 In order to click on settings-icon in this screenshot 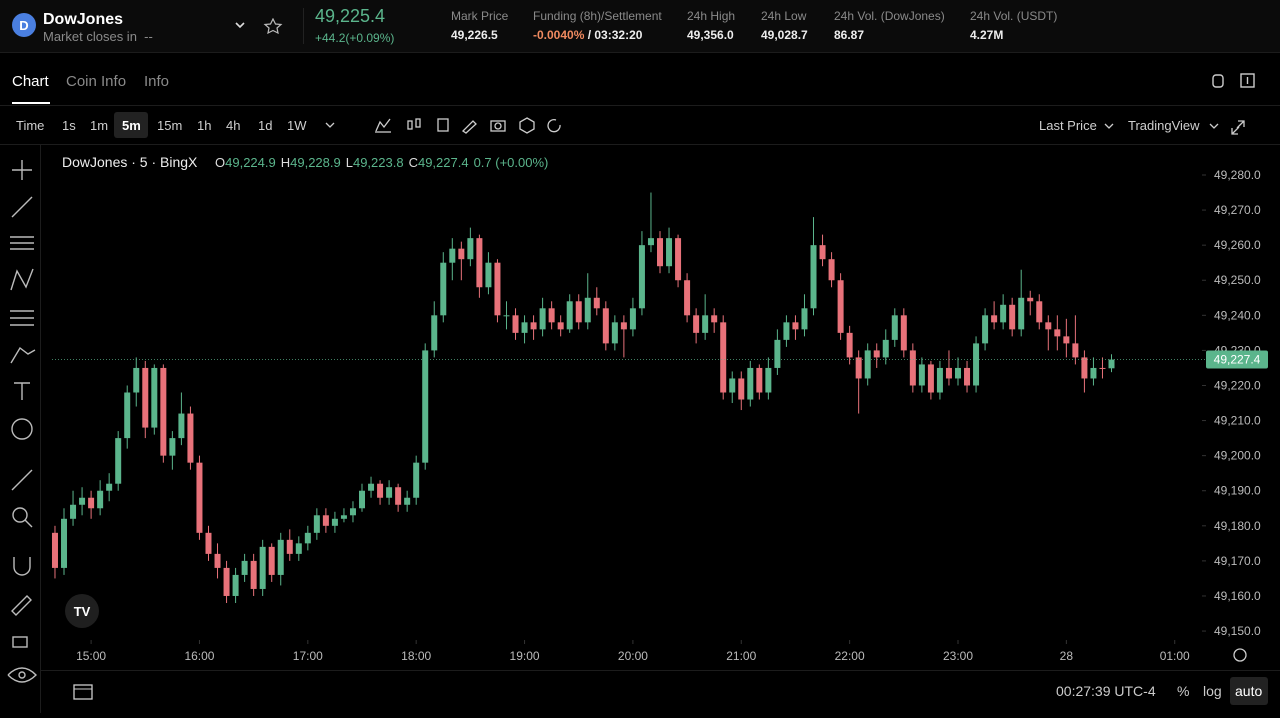, I will do `click(1240, 655)`.